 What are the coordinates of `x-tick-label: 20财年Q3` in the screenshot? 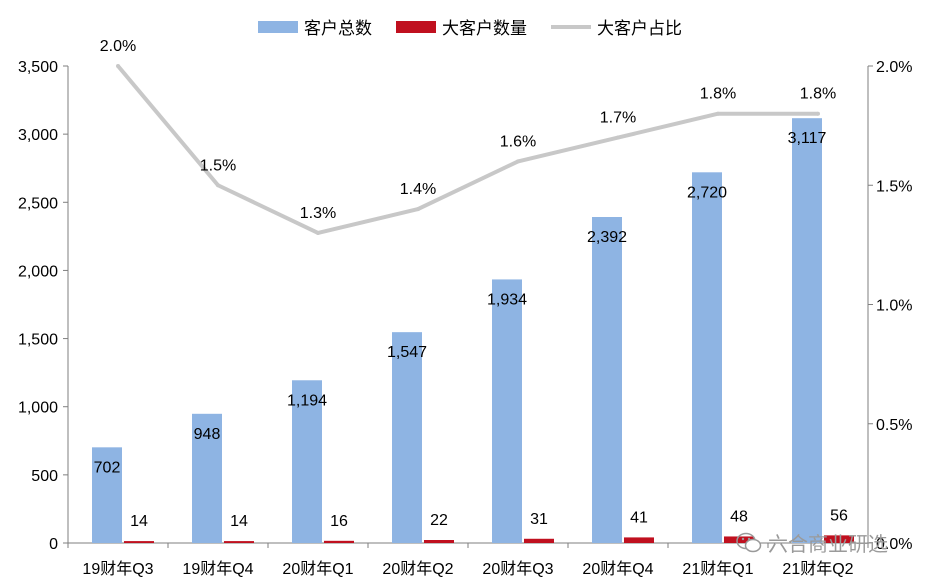 It's located at (517, 569).